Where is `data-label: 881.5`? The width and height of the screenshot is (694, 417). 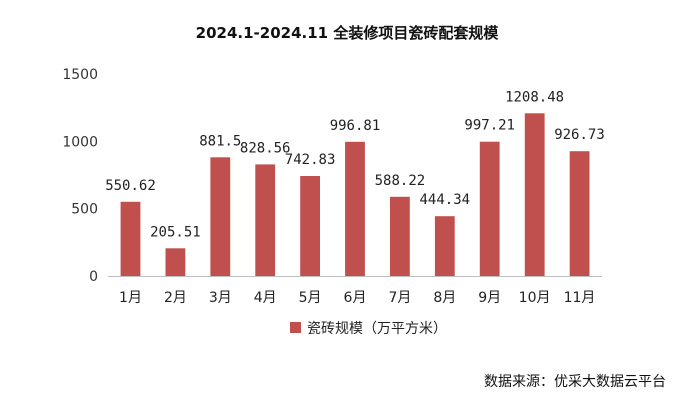 data-label: 881.5 is located at coordinates (220, 141).